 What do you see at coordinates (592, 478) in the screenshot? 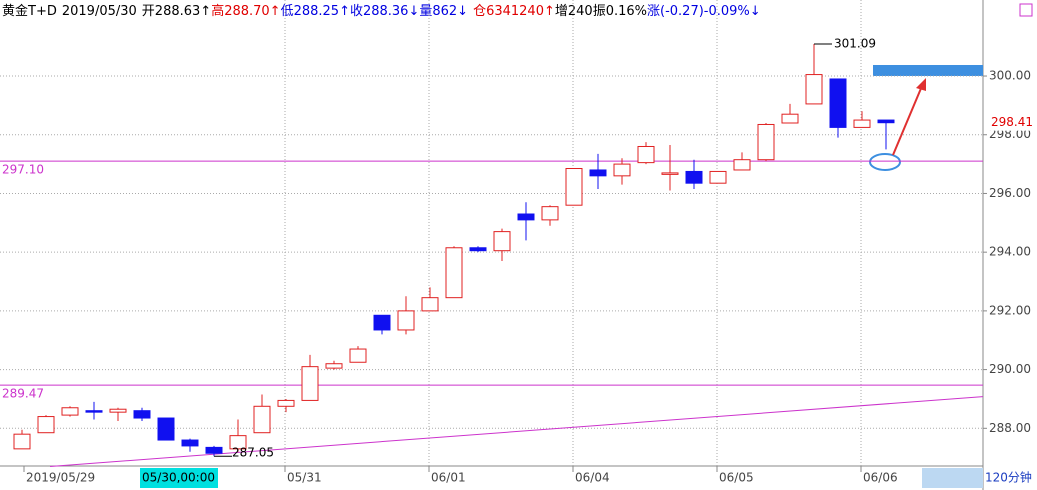
I see `x-tick-label: 06/04` at bounding box center [592, 478].